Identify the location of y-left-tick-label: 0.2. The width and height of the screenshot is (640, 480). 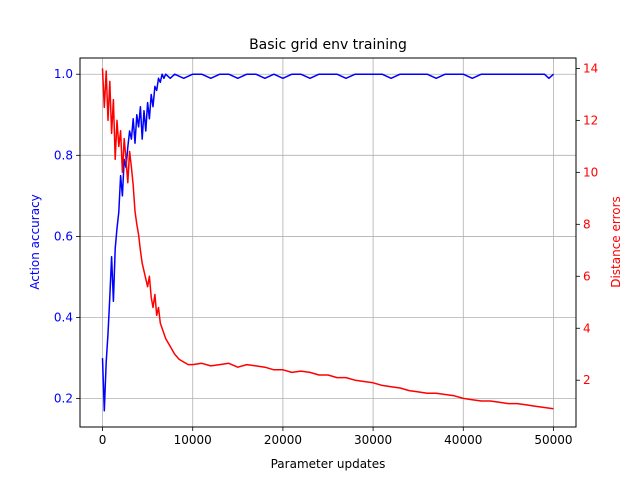
(63, 399).